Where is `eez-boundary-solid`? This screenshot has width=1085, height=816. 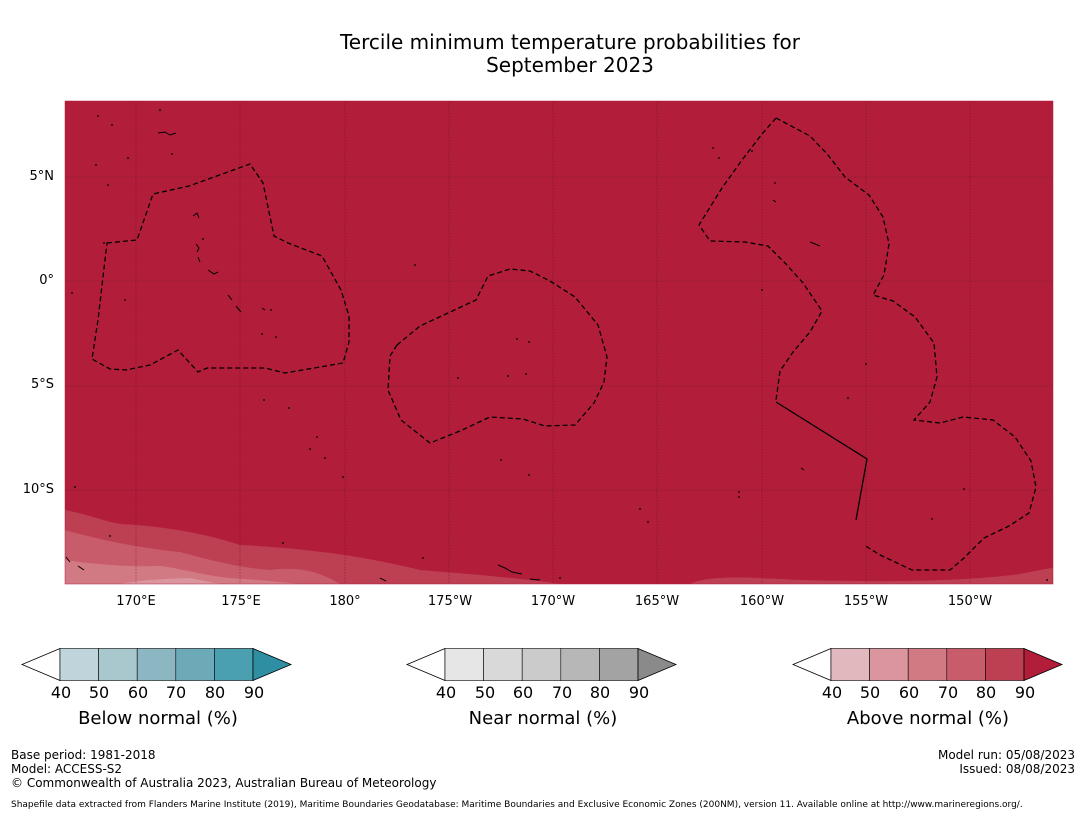
eez-boundary-solid is located at coordinates (821, 461).